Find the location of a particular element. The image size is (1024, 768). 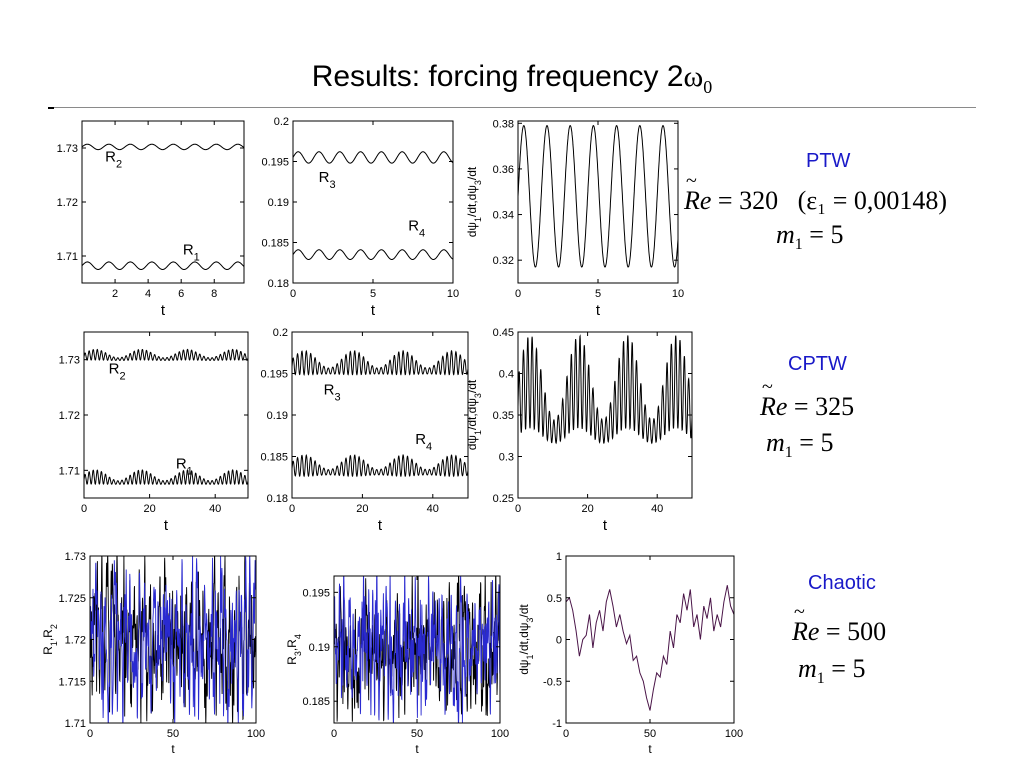

y-tick-label: 1.71 is located at coordinates (75, 724).